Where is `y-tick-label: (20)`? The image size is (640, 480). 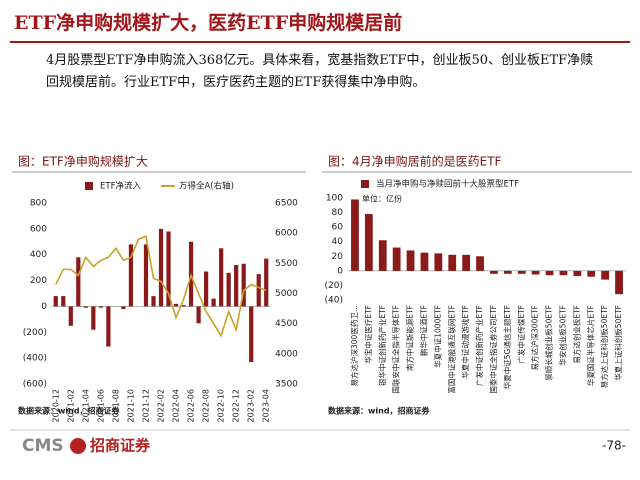
y-tick-label: (20) is located at coordinates (334, 286).